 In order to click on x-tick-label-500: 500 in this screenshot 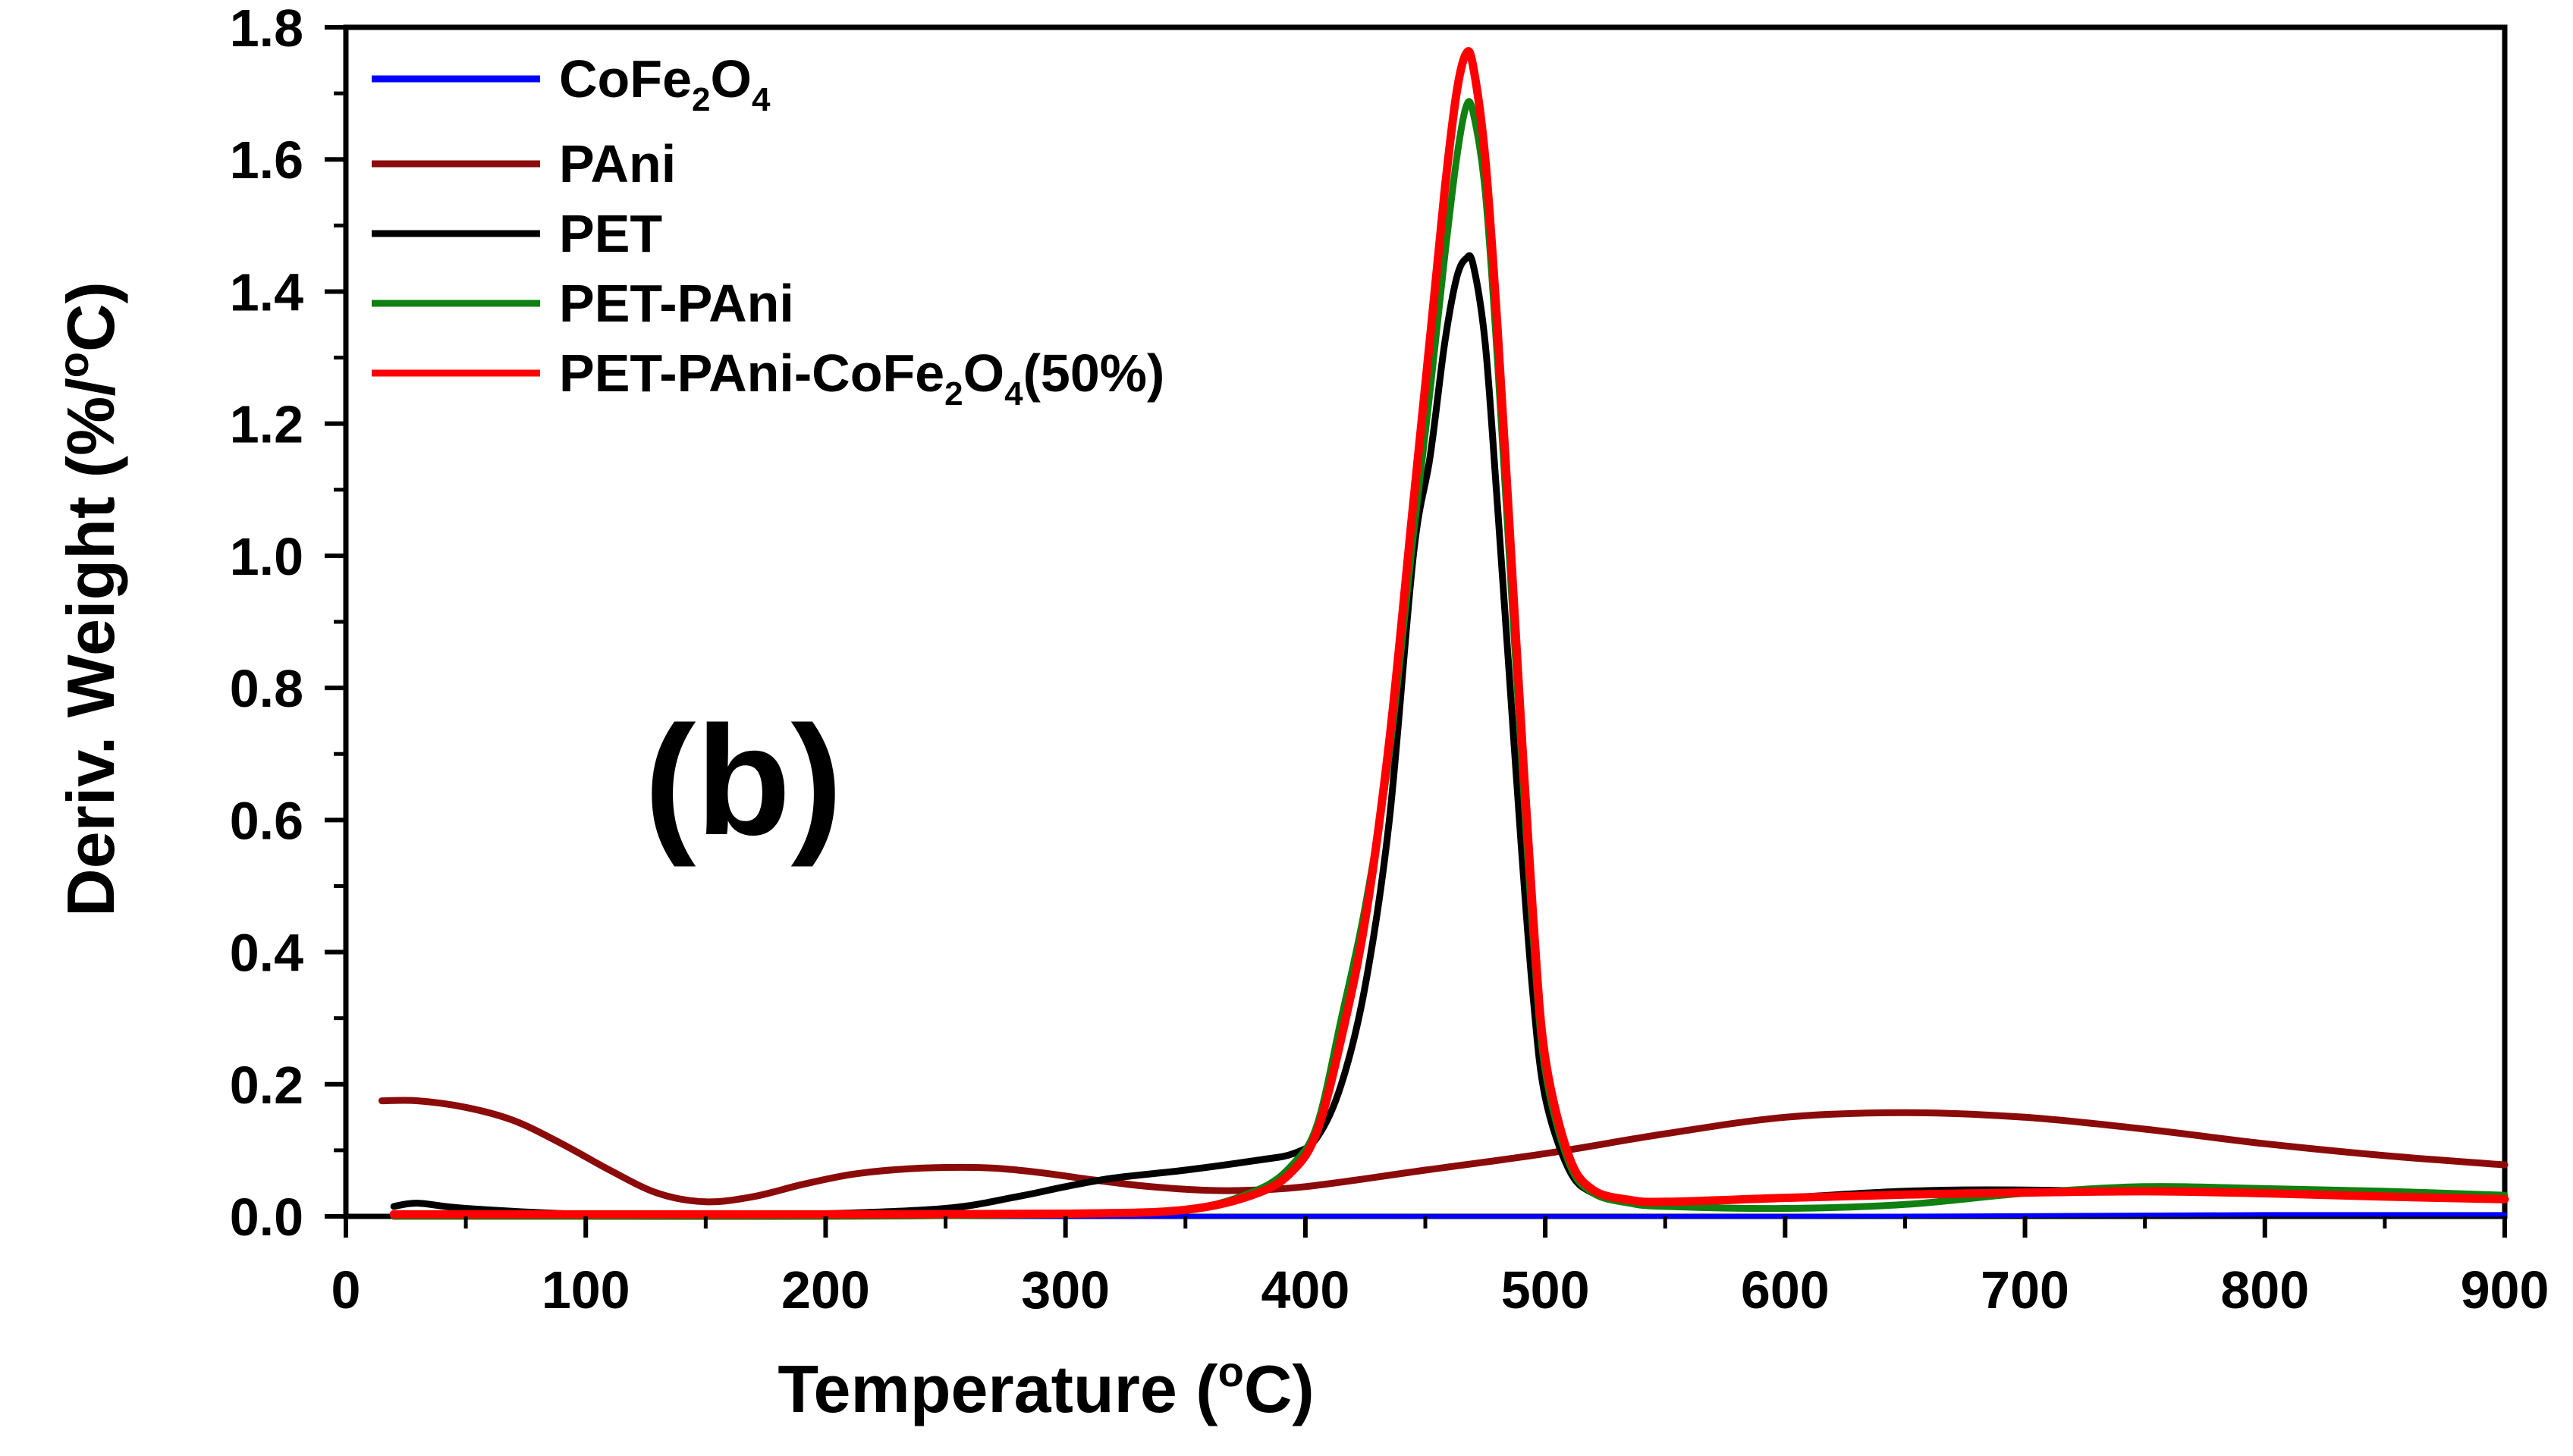, I will do `click(1546, 1290)`.